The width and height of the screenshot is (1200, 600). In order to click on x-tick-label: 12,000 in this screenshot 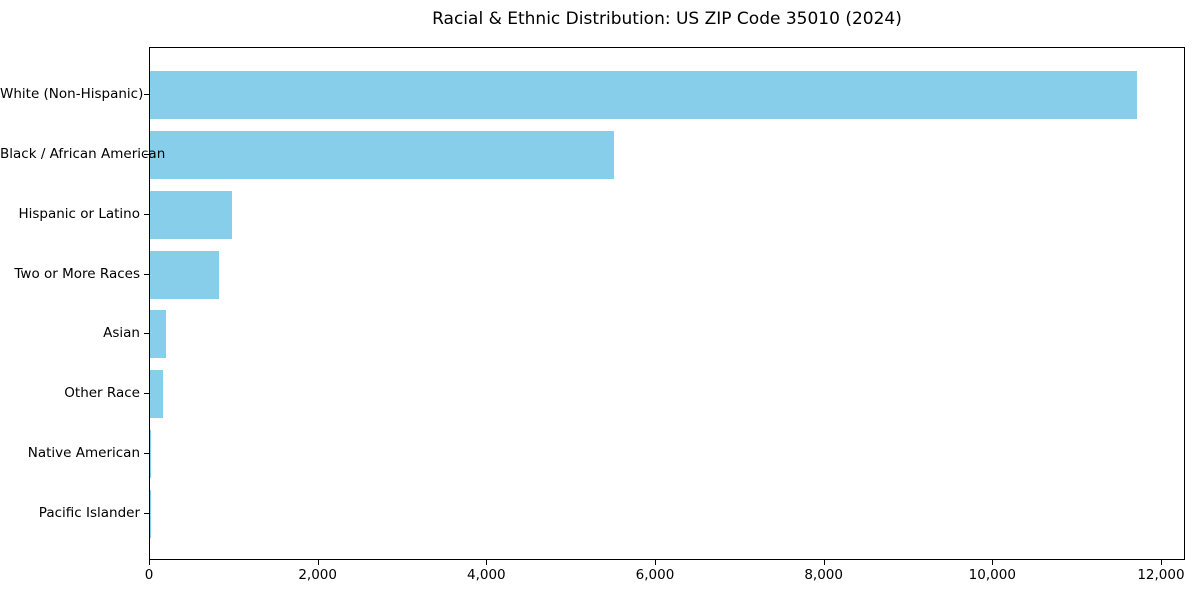, I will do `click(1161, 575)`.